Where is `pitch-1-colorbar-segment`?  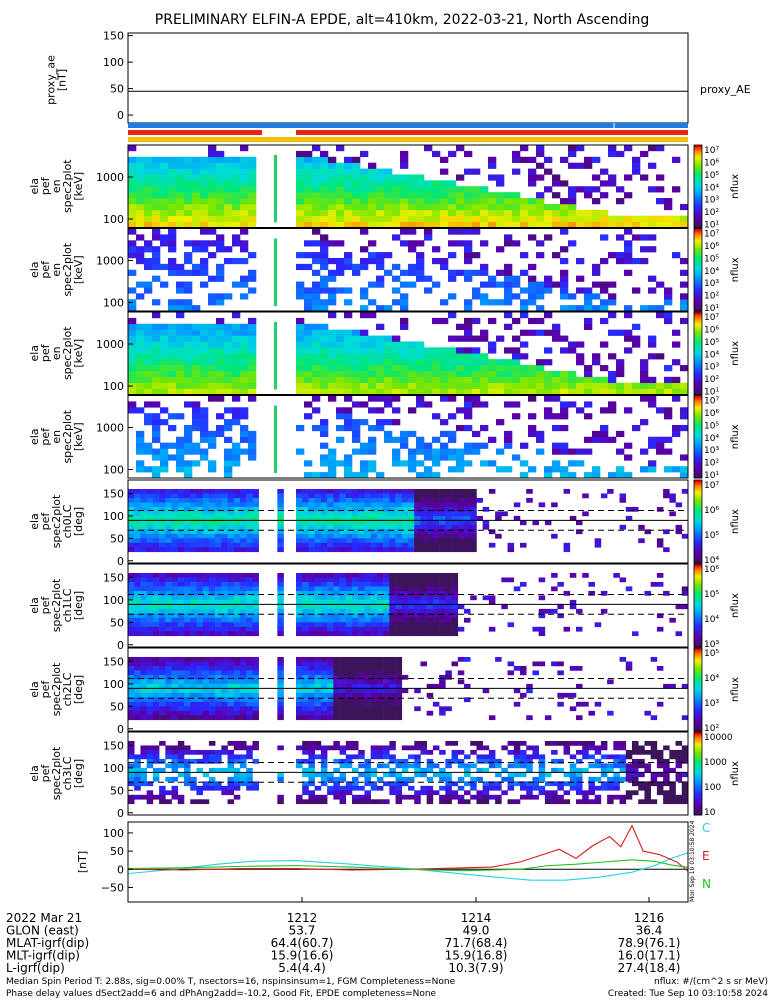 pitch-1-colorbar-segment is located at coordinates (698, 632).